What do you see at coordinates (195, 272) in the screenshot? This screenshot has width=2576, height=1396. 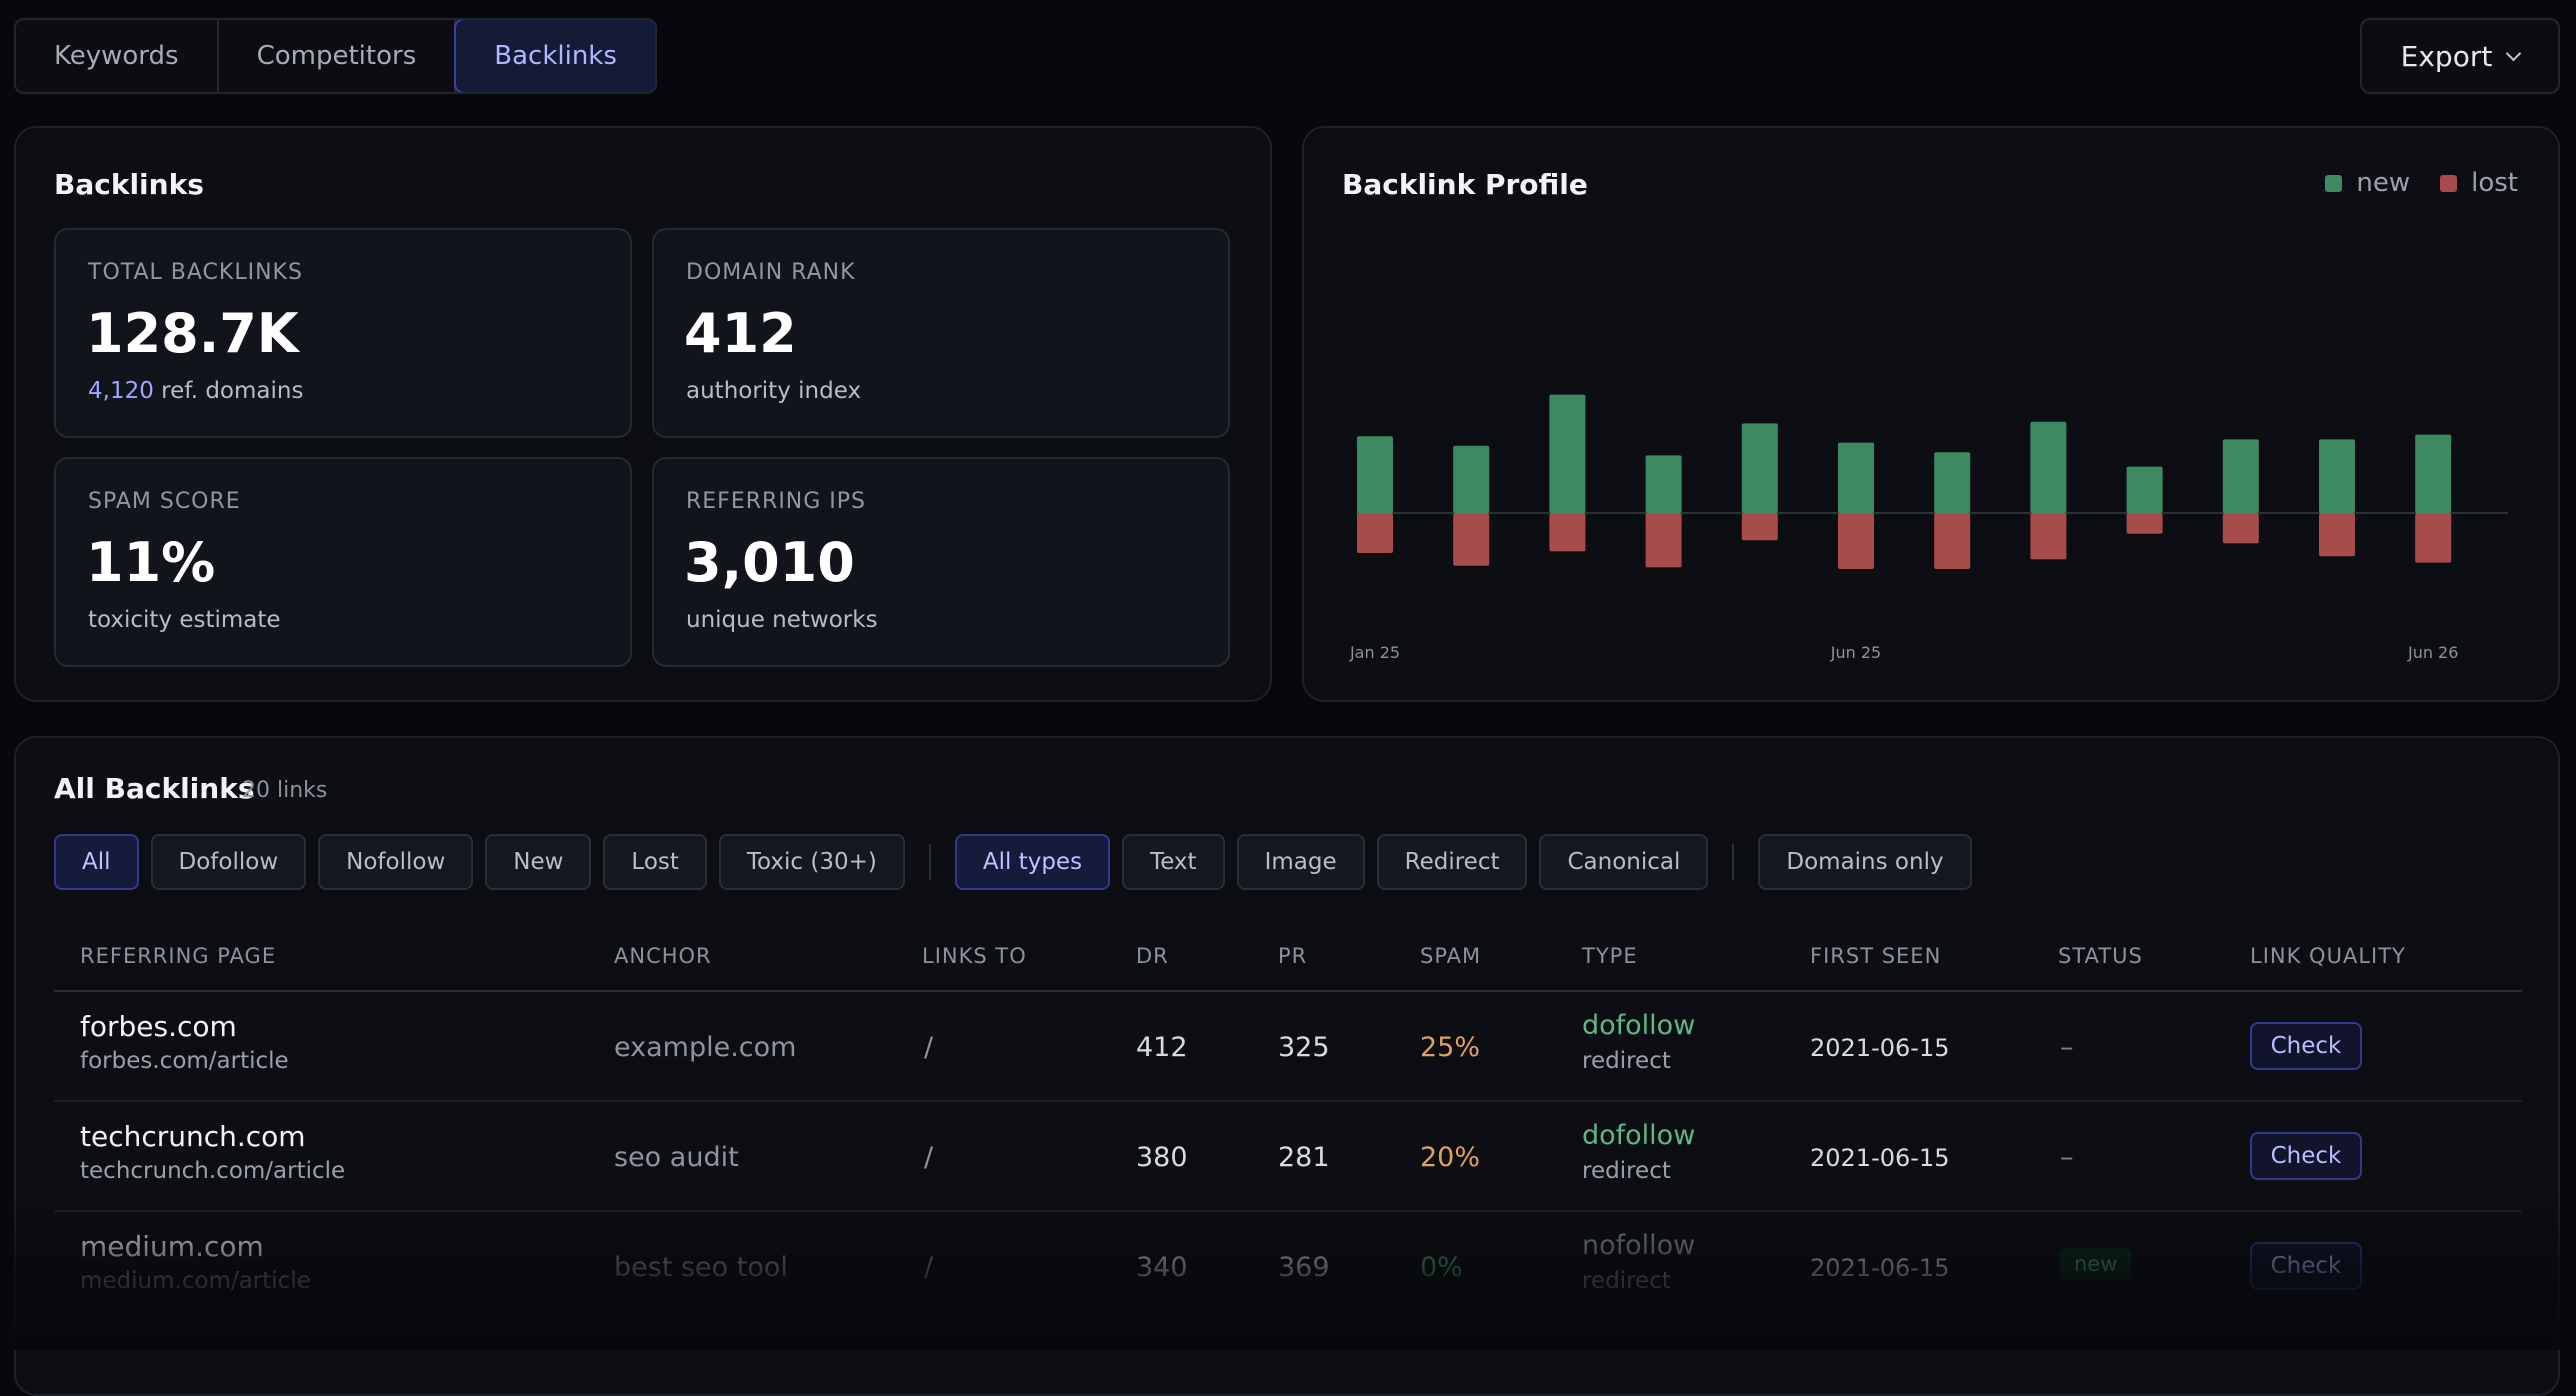 I see `metric-label: TOTAL BACKLINKS` at bounding box center [195, 272].